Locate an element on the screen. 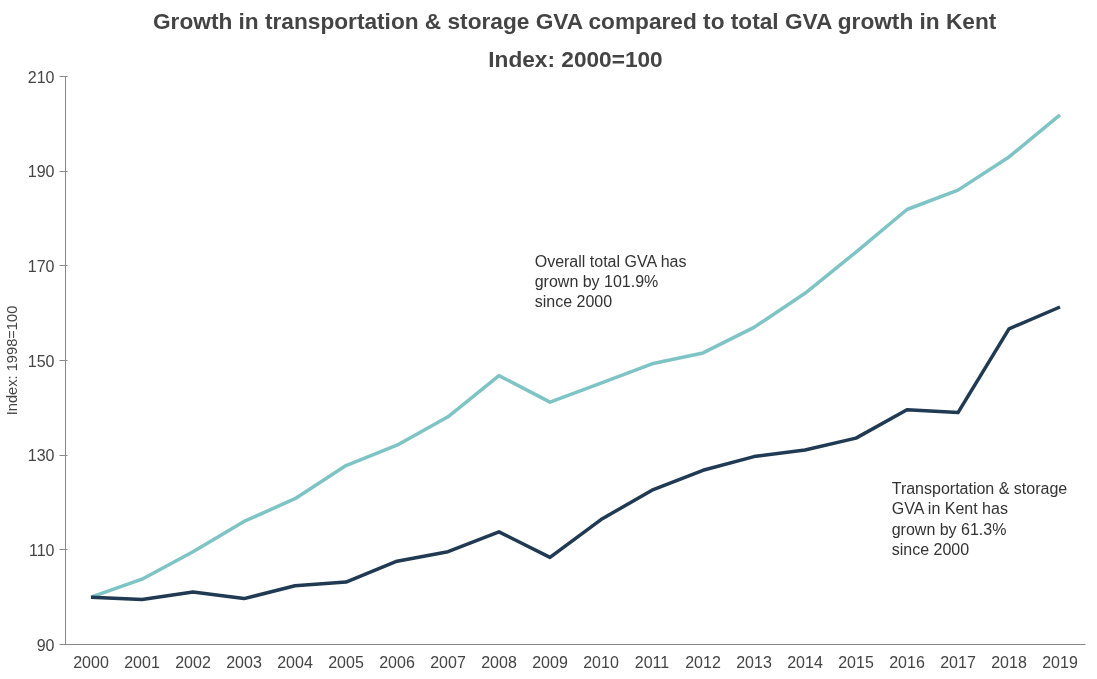  chart-subtitle: Index: 2000=100 is located at coordinates (575, 58).